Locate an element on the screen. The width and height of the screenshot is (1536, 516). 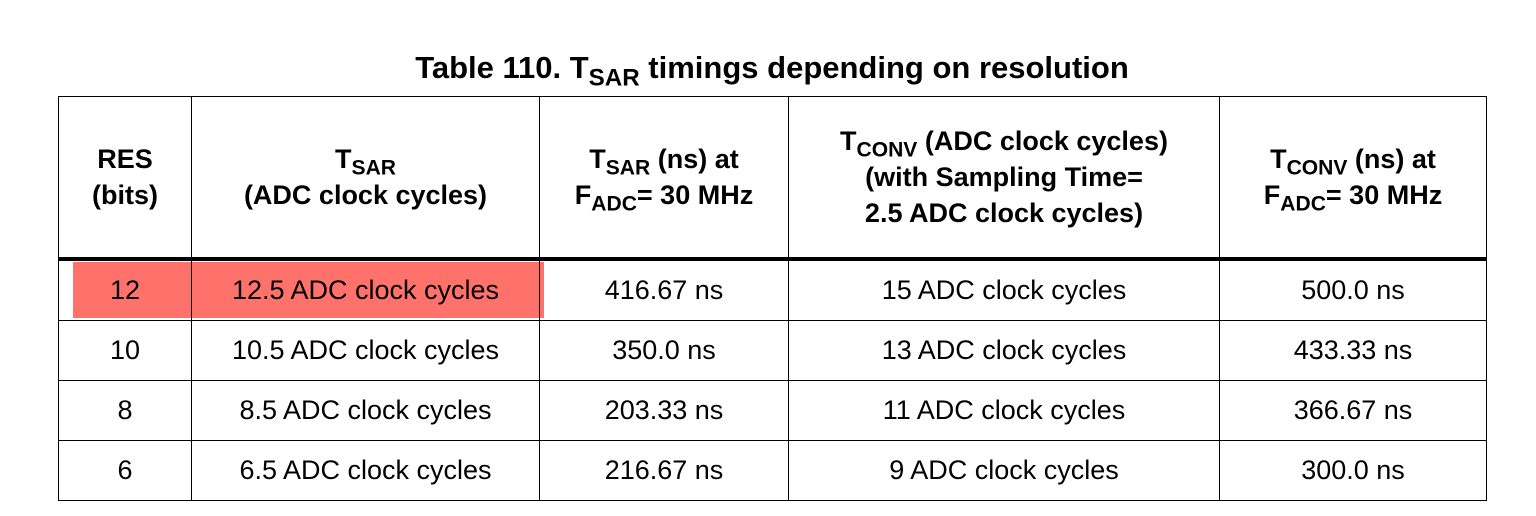
table-cell: 203.33 ns is located at coordinates (664, 410).